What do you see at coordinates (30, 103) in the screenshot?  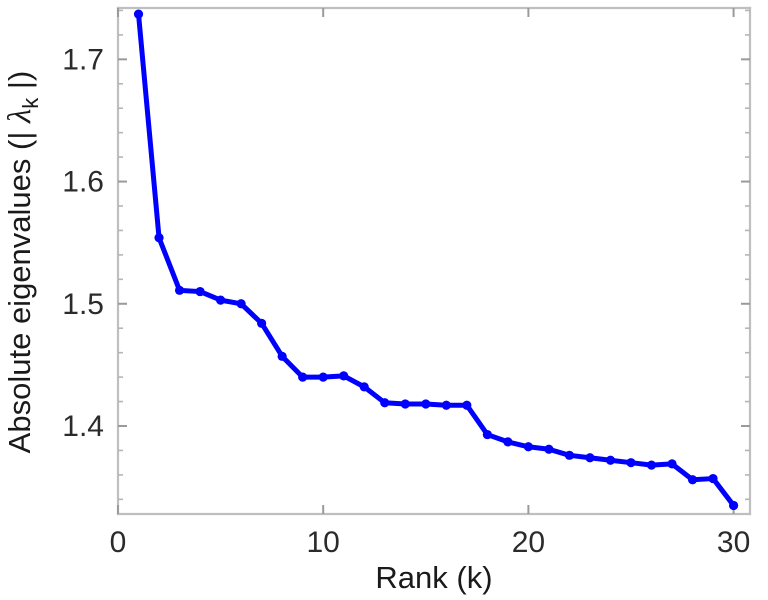 I see `y-axis-title-subscript: k` at bounding box center [30, 103].